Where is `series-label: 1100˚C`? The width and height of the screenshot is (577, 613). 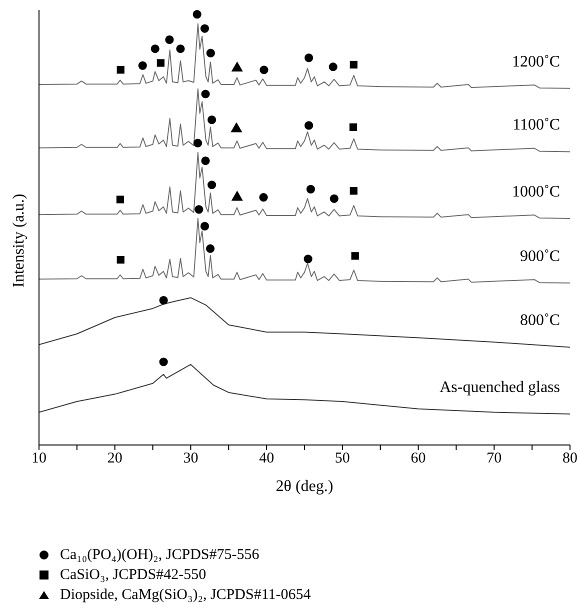 series-label: 1100˚C is located at coordinates (536, 125).